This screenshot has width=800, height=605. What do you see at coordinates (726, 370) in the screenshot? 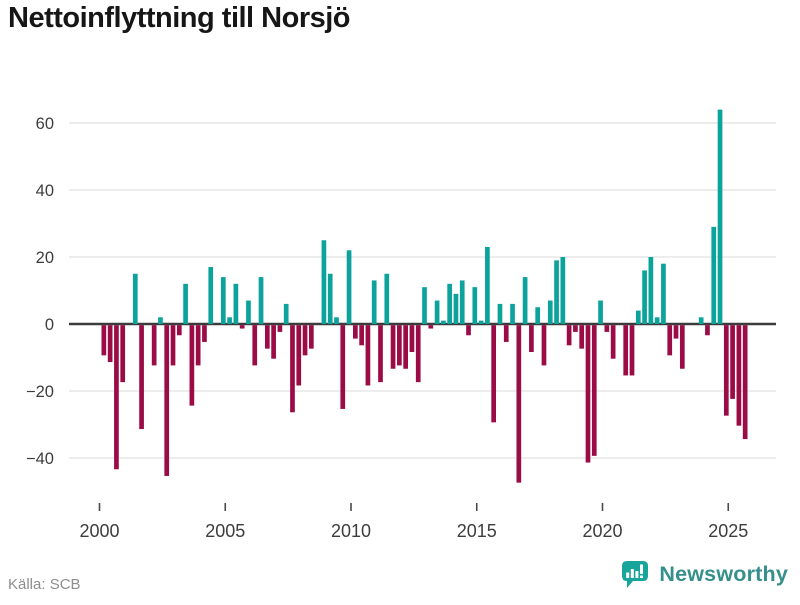
I see `bar-2024-Q4` at bounding box center [726, 370].